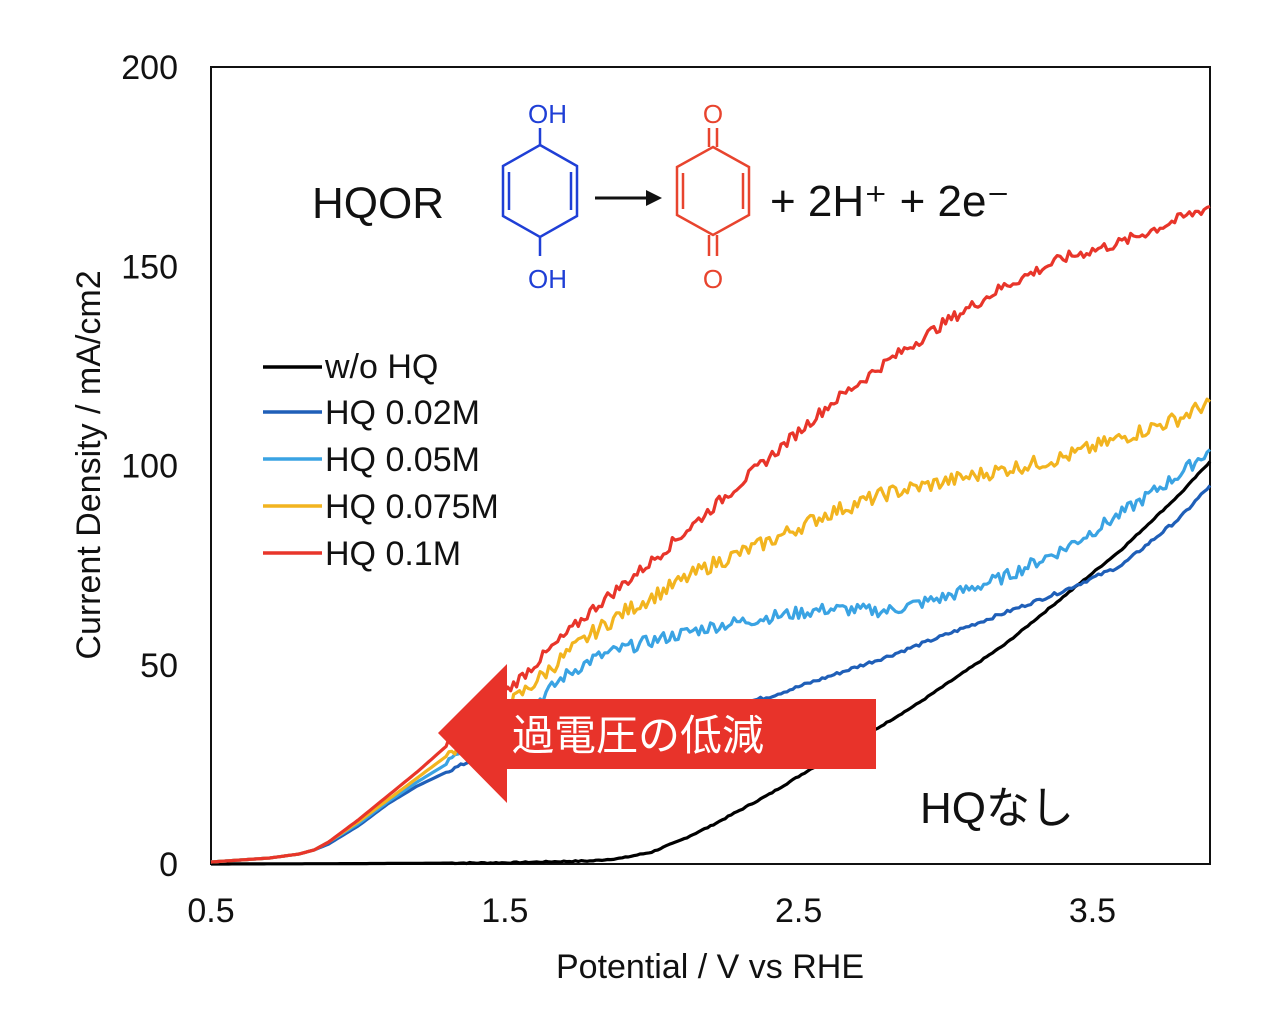 This screenshot has width=1280, height=1014. I want to click on no-hq-label: HQなし, so click(997, 808).